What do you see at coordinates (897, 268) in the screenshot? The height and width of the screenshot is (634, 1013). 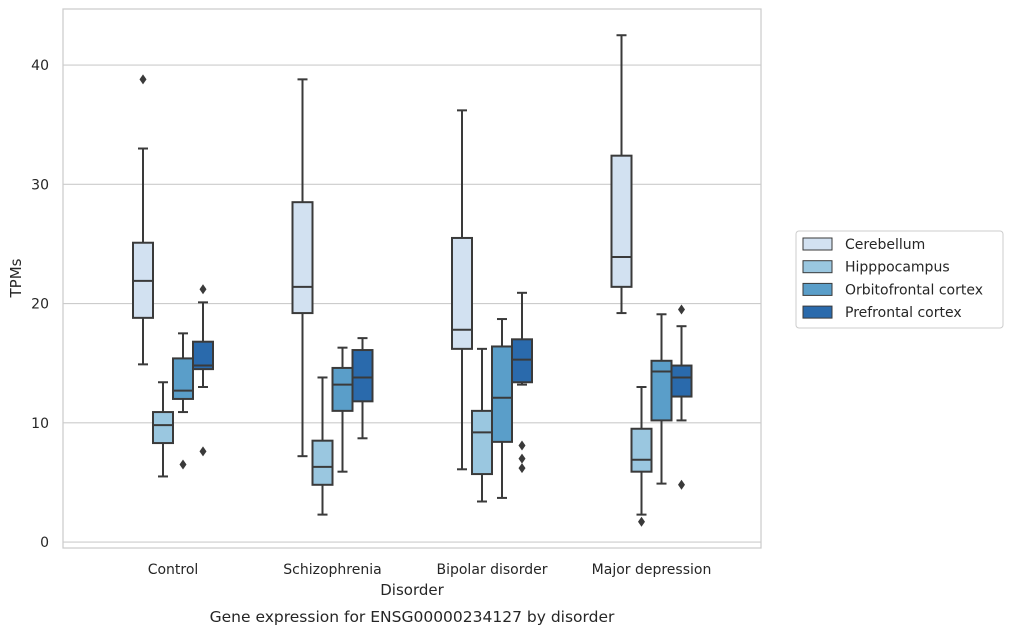 I see `legend-label: Hipppocampus` at bounding box center [897, 268].